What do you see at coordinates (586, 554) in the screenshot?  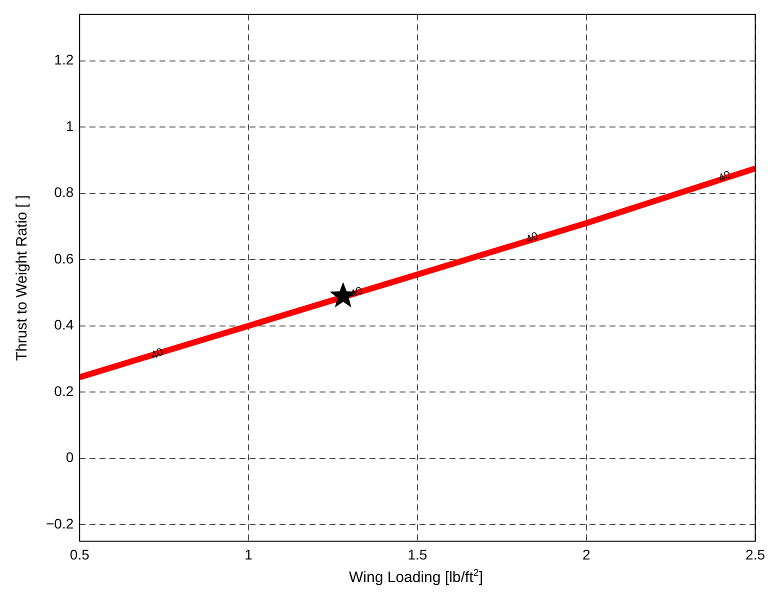 I see `x-tick-label: 2` at bounding box center [586, 554].